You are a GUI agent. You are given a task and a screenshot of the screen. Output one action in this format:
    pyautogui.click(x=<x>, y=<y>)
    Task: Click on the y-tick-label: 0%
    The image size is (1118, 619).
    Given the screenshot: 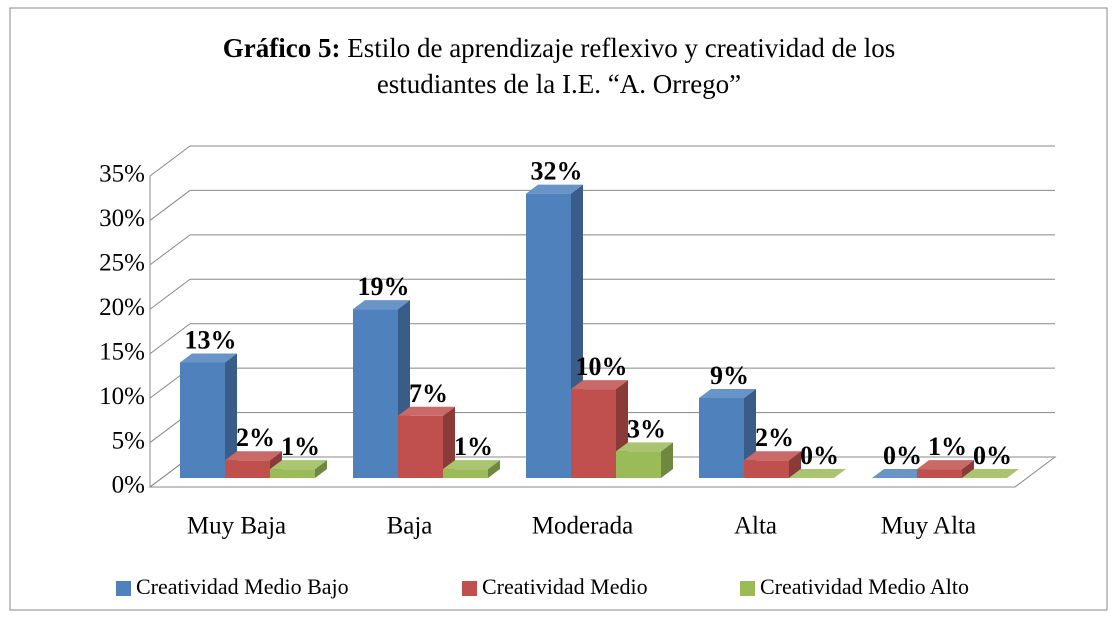 What is the action you would take?
    pyautogui.click(x=128, y=485)
    